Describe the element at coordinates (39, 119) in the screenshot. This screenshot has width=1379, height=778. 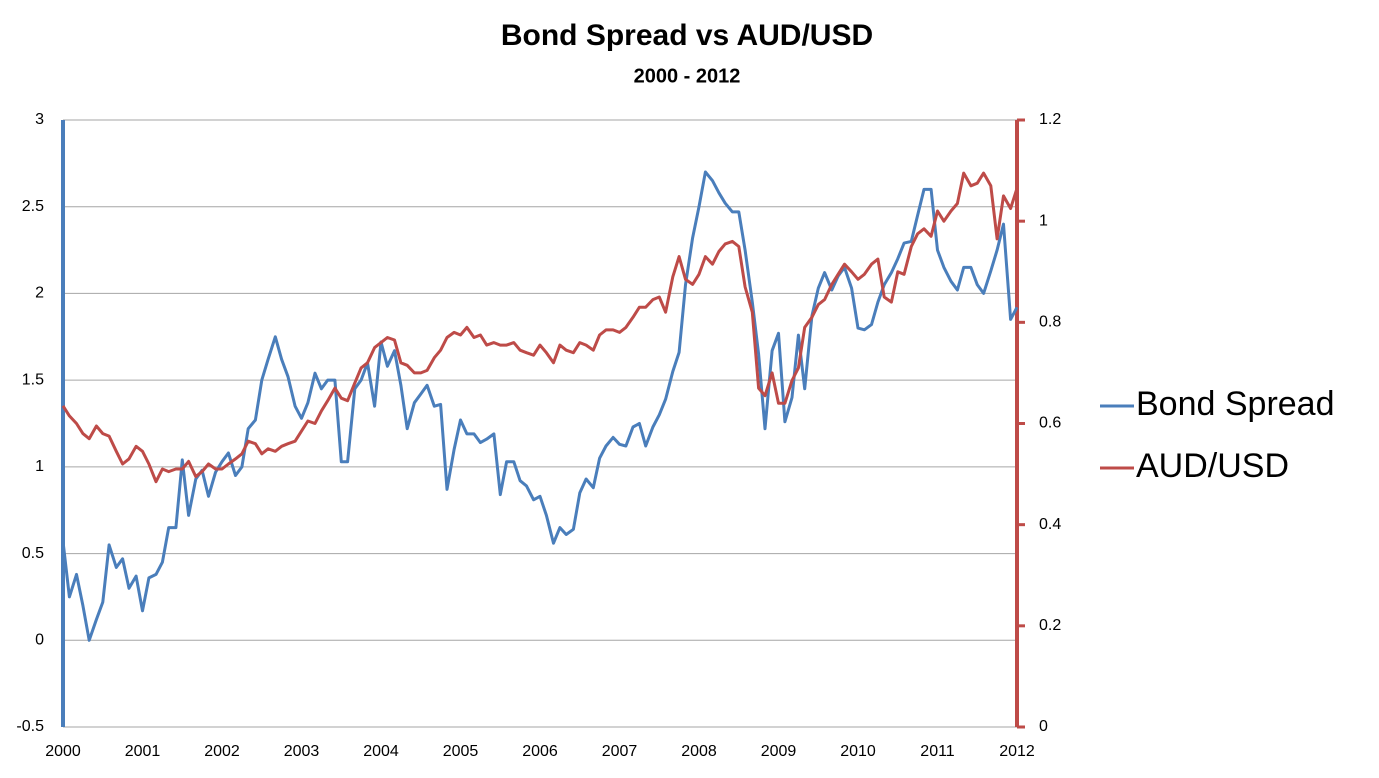
I see `y-tick-label: 3` at that location.